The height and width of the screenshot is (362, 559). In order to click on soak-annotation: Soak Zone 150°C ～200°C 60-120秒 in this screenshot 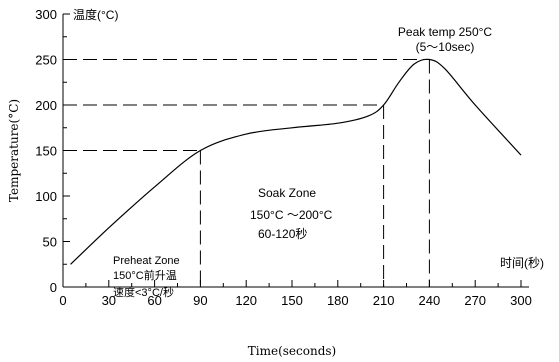, I will do `click(291, 213)`.